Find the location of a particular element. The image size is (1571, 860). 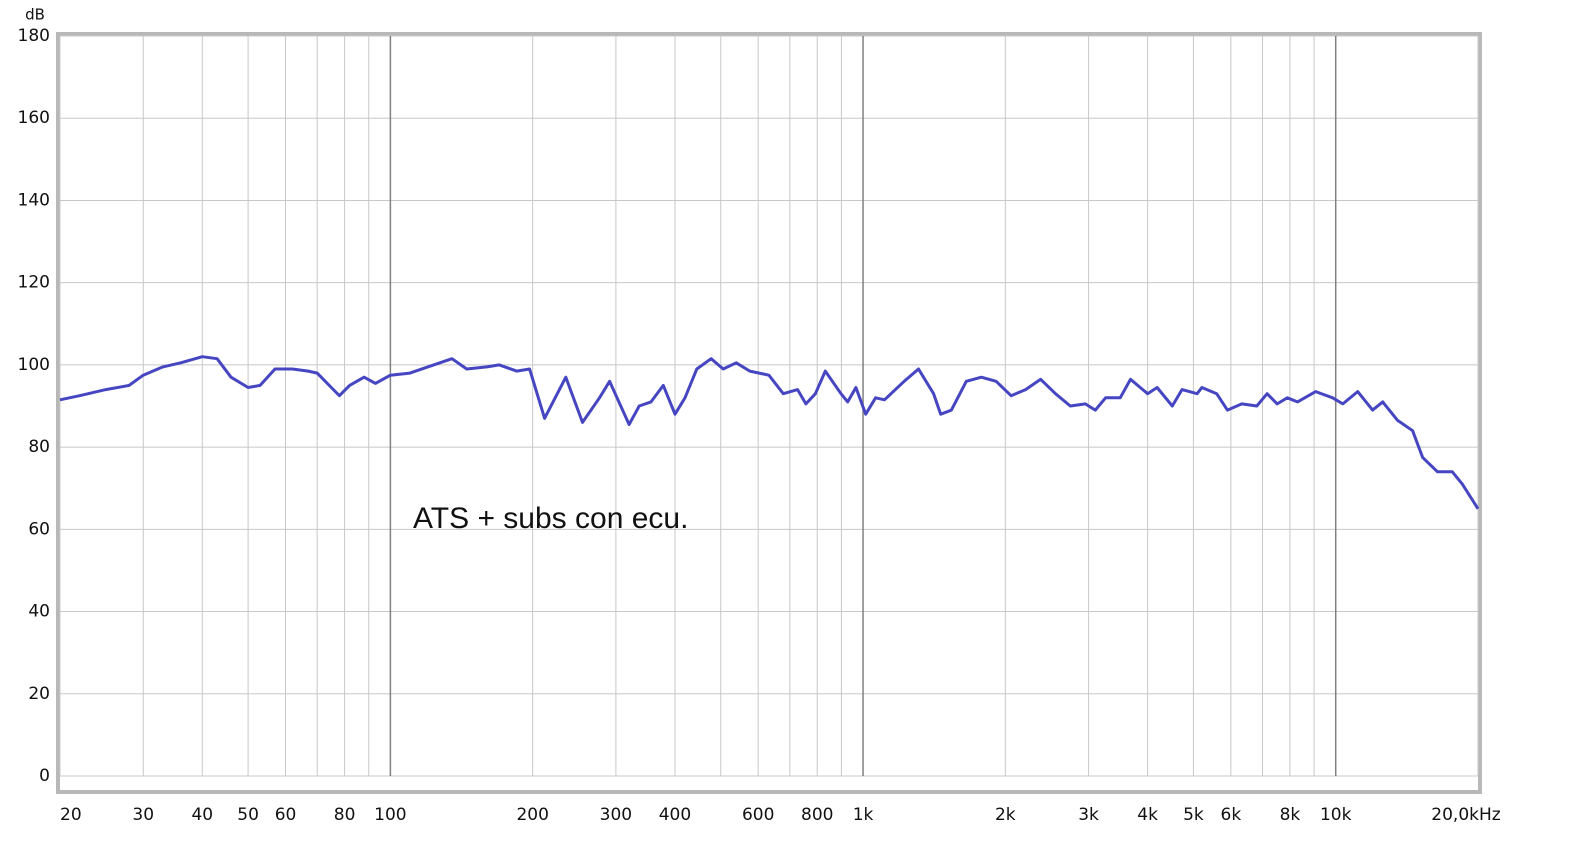

y-tick-label: 180 is located at coordinates (34, 36).